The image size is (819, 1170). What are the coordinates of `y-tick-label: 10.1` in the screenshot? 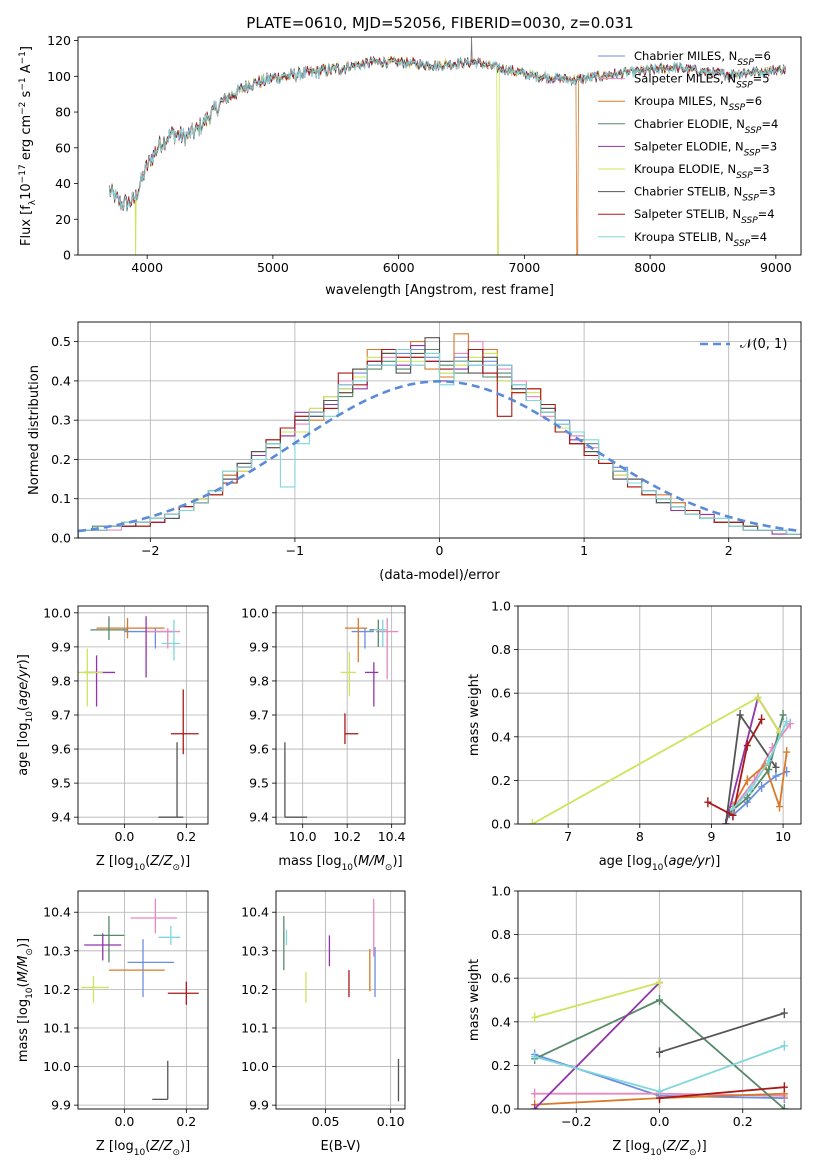 It's located at (255, 1027).